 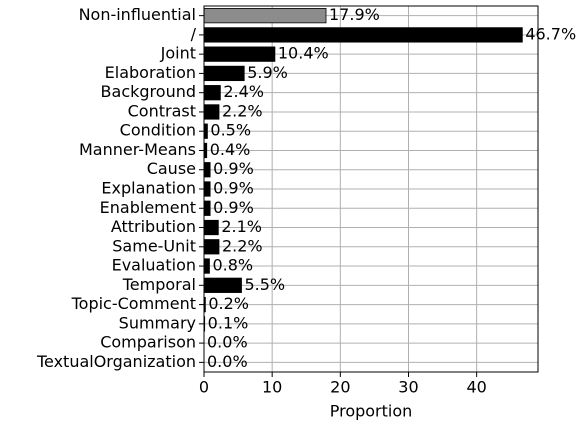 What do you see at coordinates (194, 33) in the screenshot?
I see `y-tick-label: /` at bounding box center [194, 33].